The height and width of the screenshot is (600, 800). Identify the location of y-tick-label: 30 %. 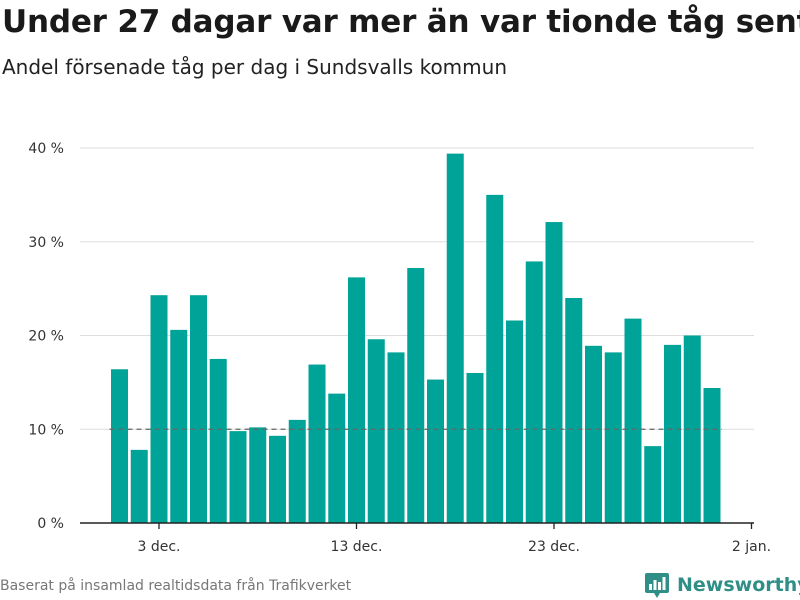
(46, 243).